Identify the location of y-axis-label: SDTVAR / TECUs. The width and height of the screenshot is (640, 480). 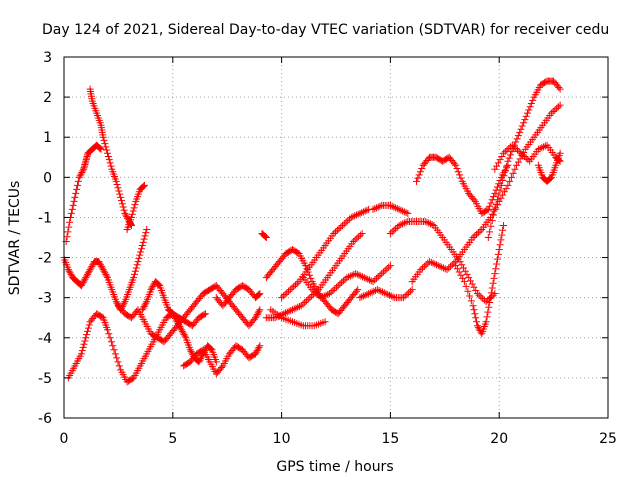
(15, 238).